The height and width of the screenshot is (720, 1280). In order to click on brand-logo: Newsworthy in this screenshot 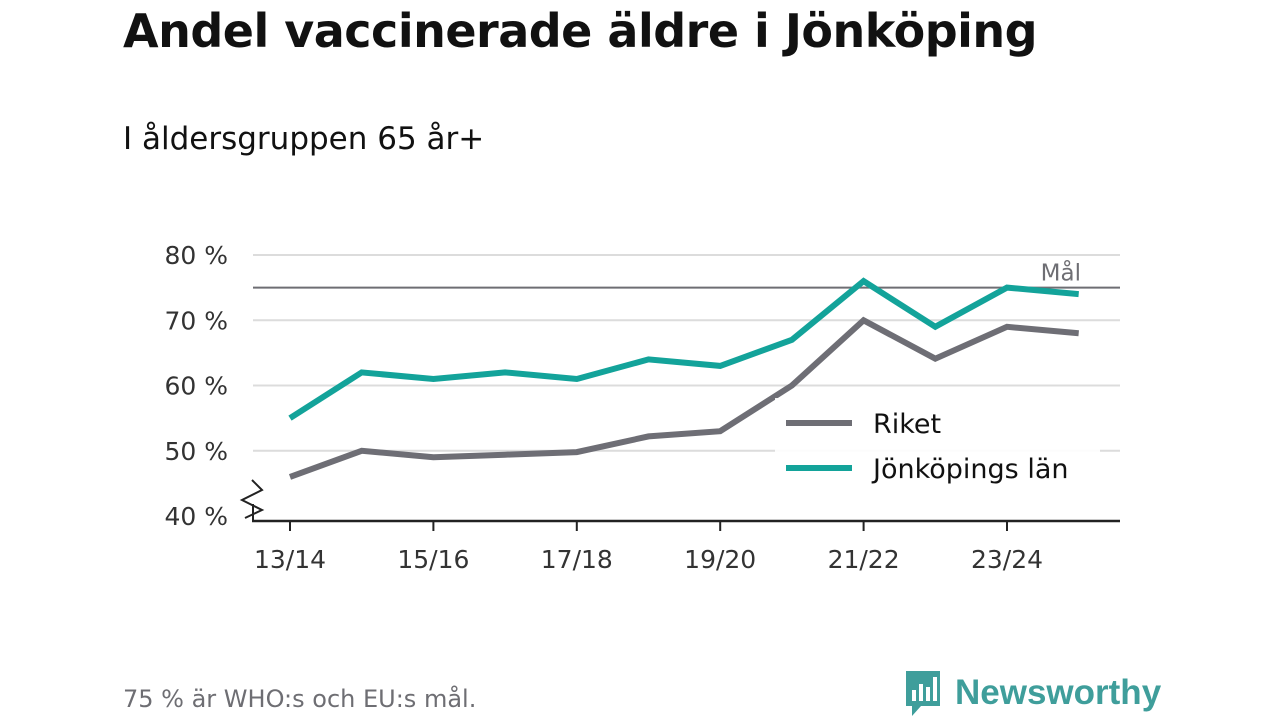, I will do `click(1032, 693)`.